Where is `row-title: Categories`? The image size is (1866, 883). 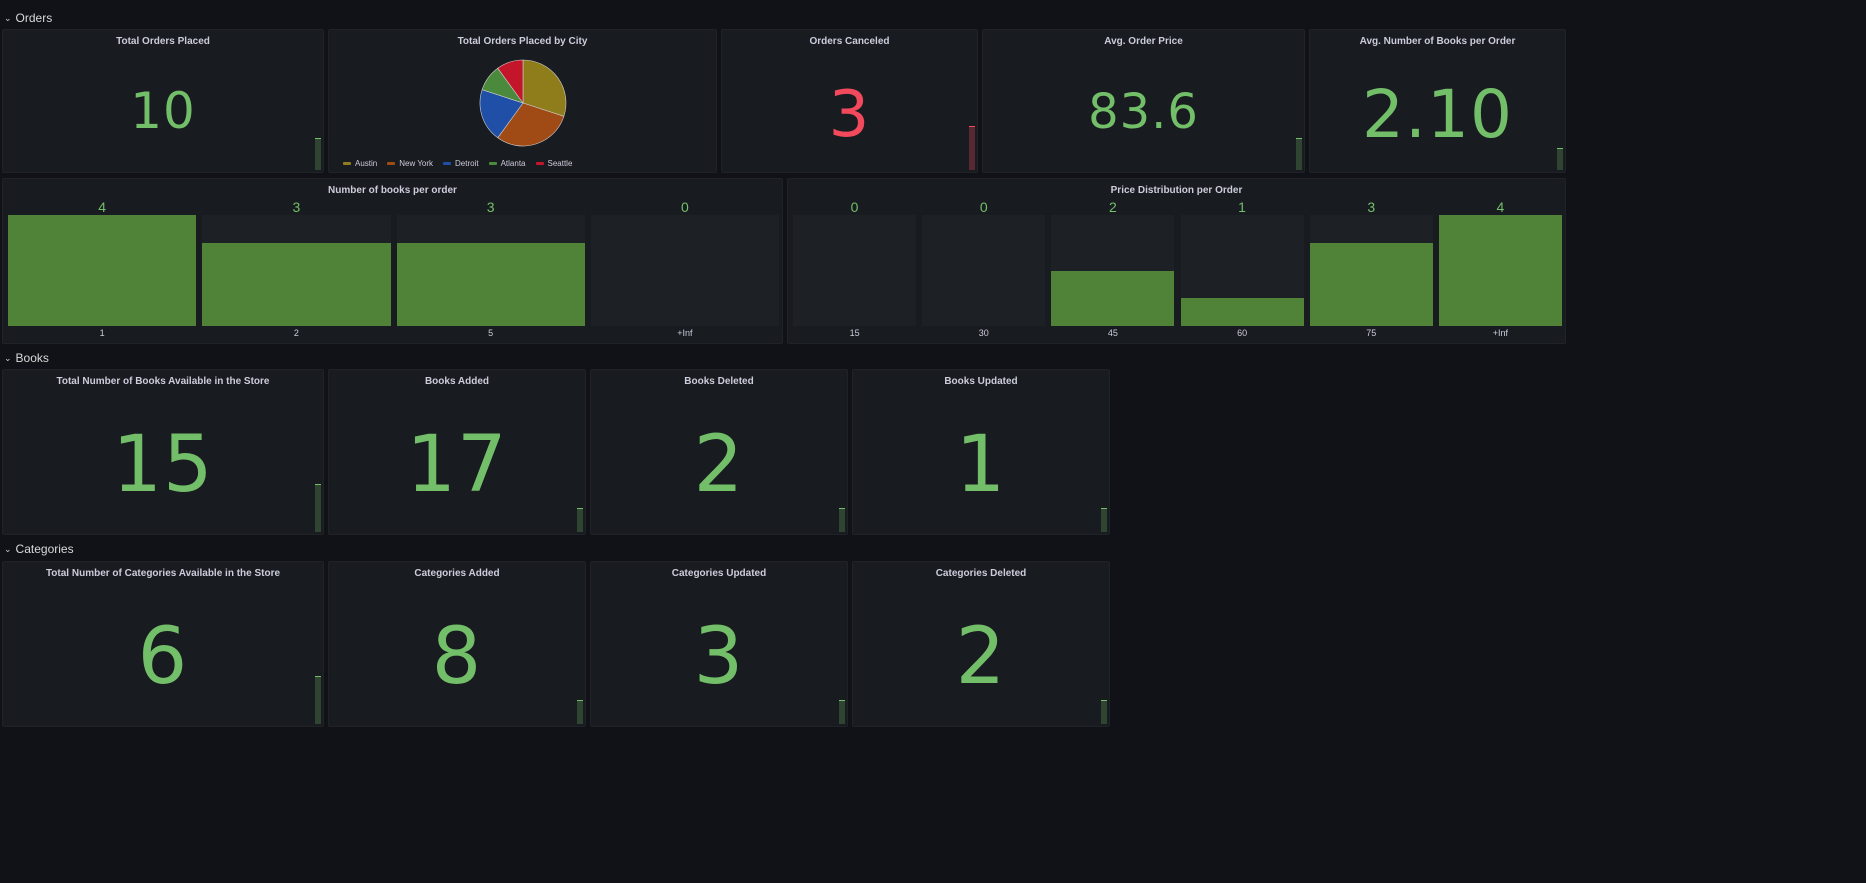
row-title: Categories is located at coordinates (44, 549).